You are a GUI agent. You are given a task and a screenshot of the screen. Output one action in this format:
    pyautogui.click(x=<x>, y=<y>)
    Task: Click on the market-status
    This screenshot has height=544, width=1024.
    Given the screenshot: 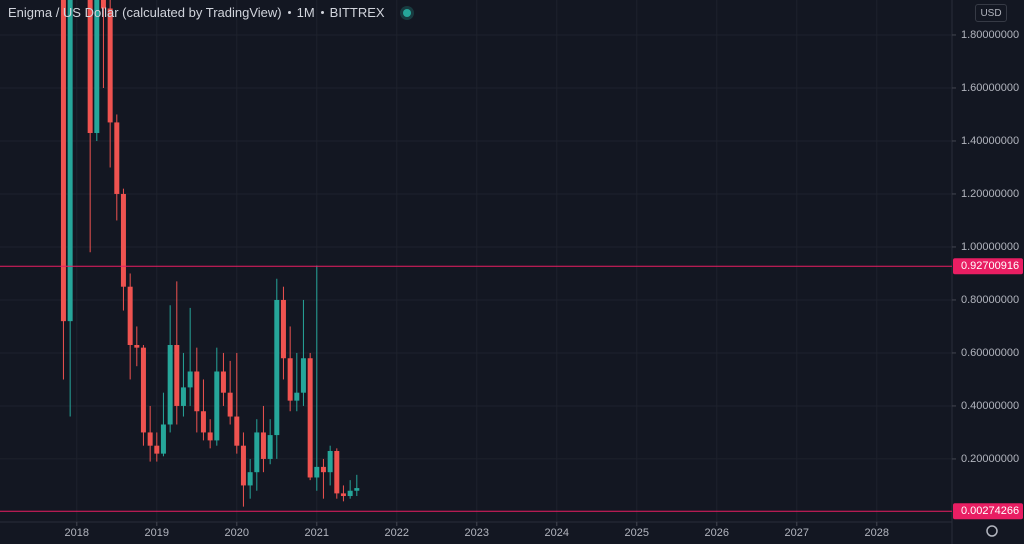 What is the action you would take?
    pyautogui.click(x=406, y=12)
    